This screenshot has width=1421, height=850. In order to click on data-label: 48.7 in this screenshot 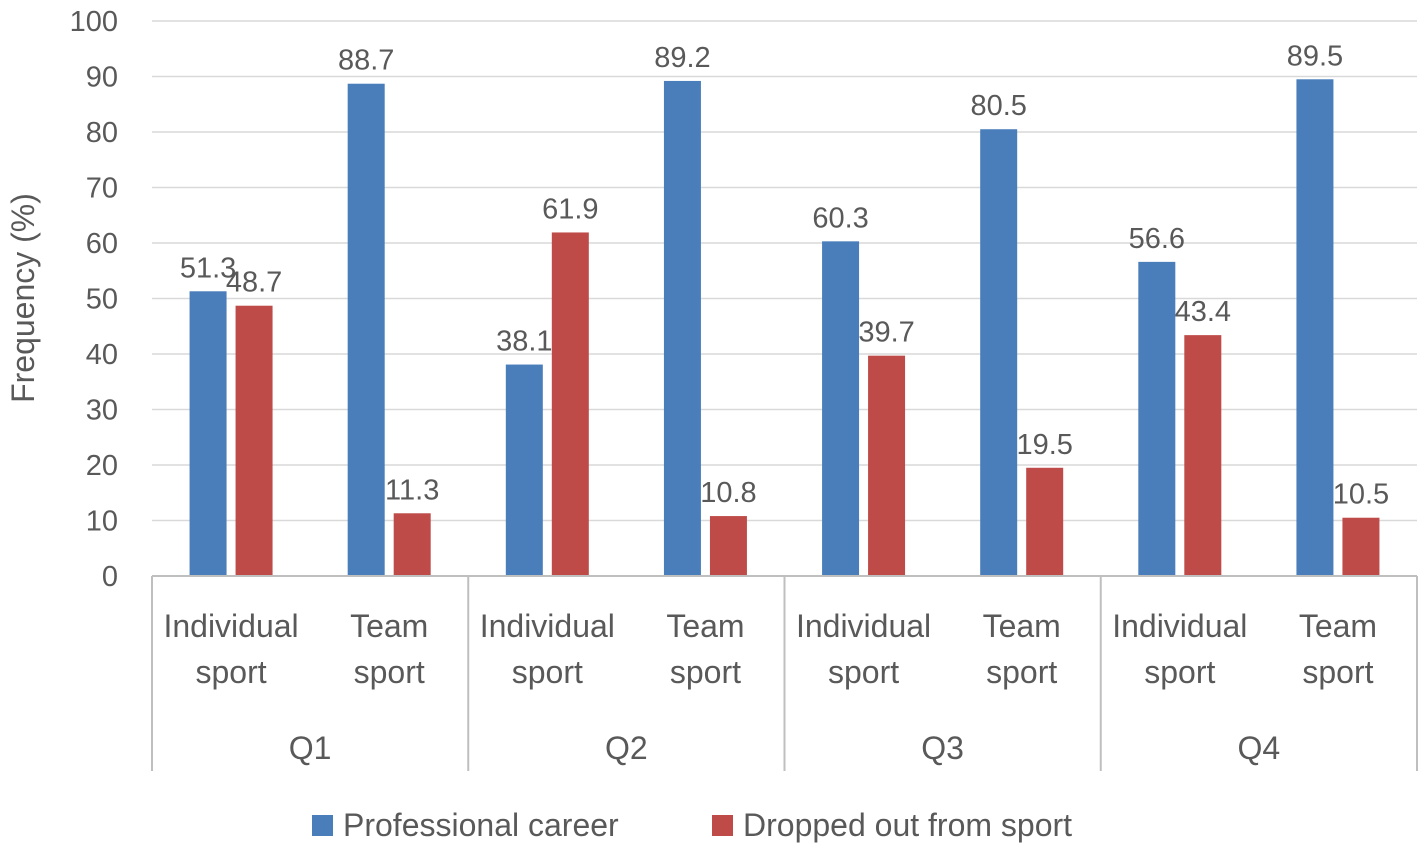, I will do `click(254, 283)`.